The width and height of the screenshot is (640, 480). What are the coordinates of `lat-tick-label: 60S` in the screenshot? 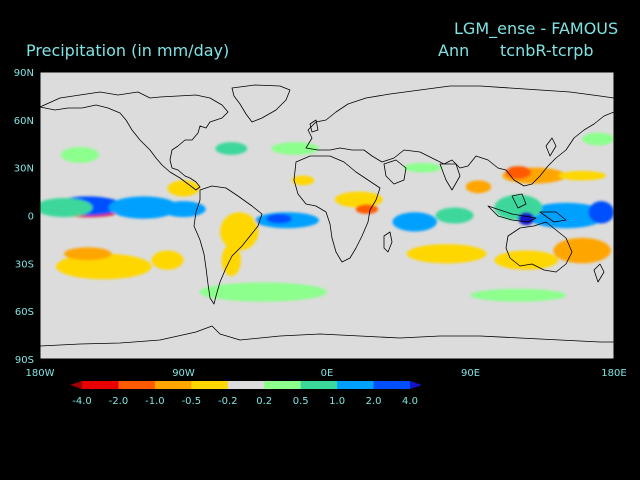 It's located at (24, 312).